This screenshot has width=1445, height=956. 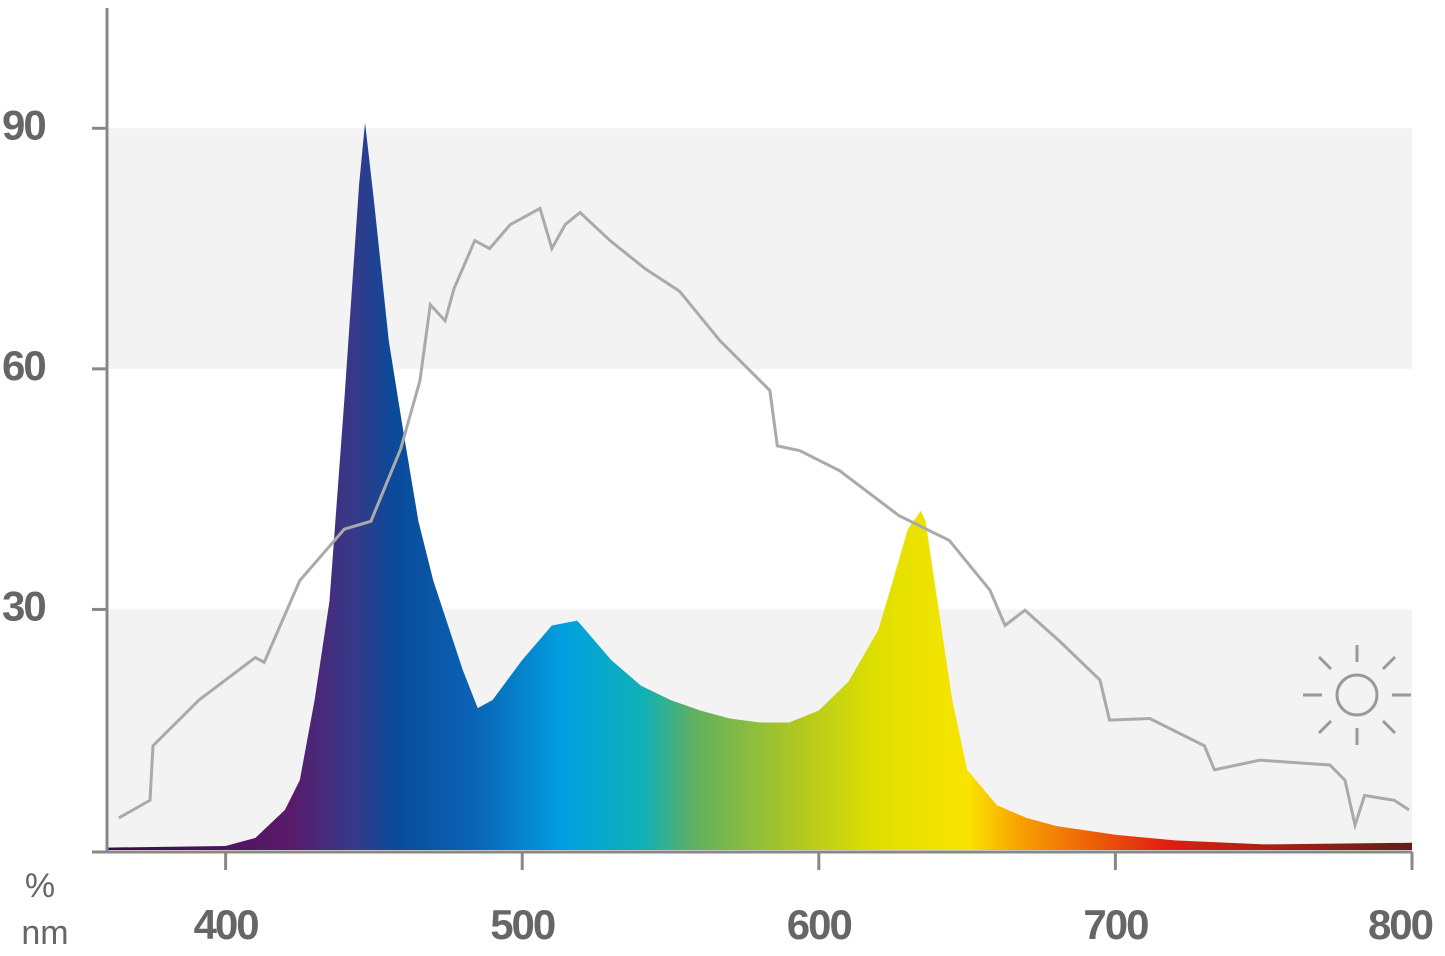 What do you see at coordinates (44, 933) in the screenshot?
I see `x-axis-label: nm` at bounding box center [44, 933].